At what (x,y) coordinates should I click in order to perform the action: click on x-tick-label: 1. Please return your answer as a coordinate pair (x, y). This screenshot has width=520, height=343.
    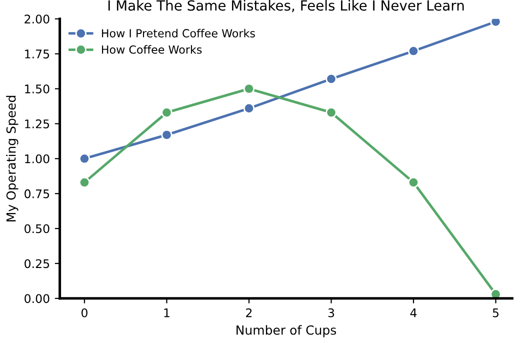
    Looking at the image, I should click on (167, 313).